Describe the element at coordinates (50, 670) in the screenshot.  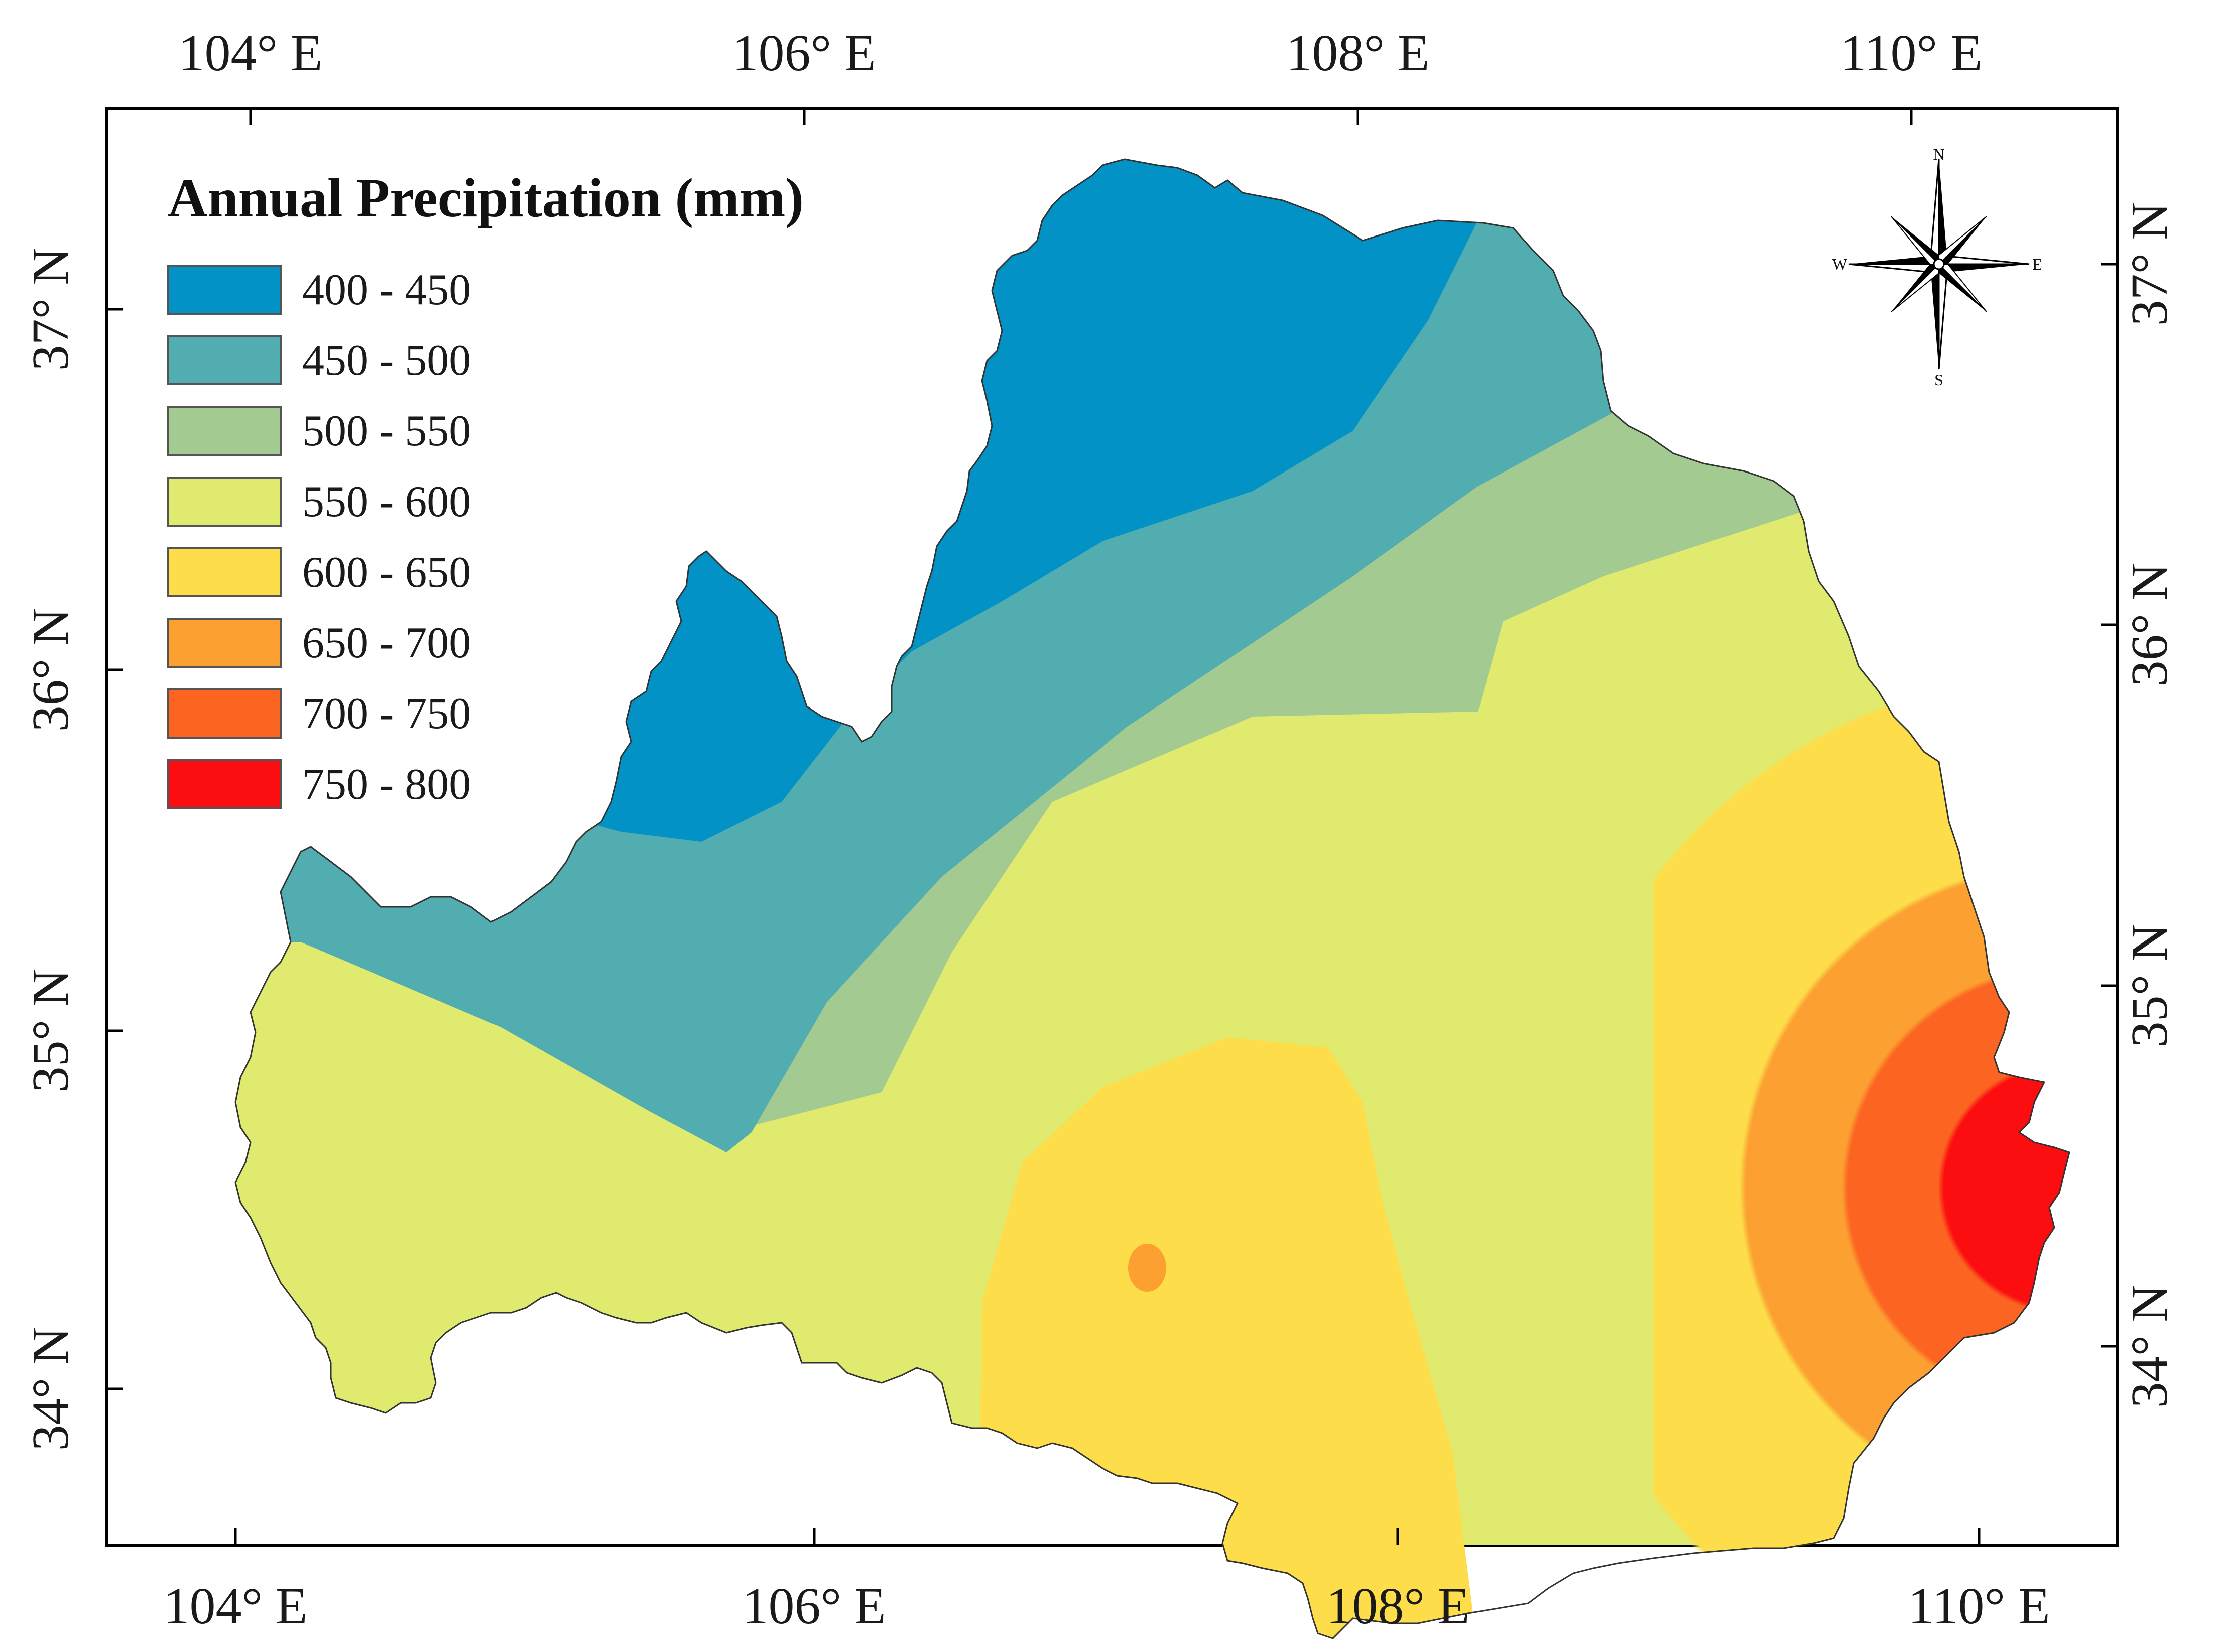
I see `left-tick-label: 36° N` at that location.